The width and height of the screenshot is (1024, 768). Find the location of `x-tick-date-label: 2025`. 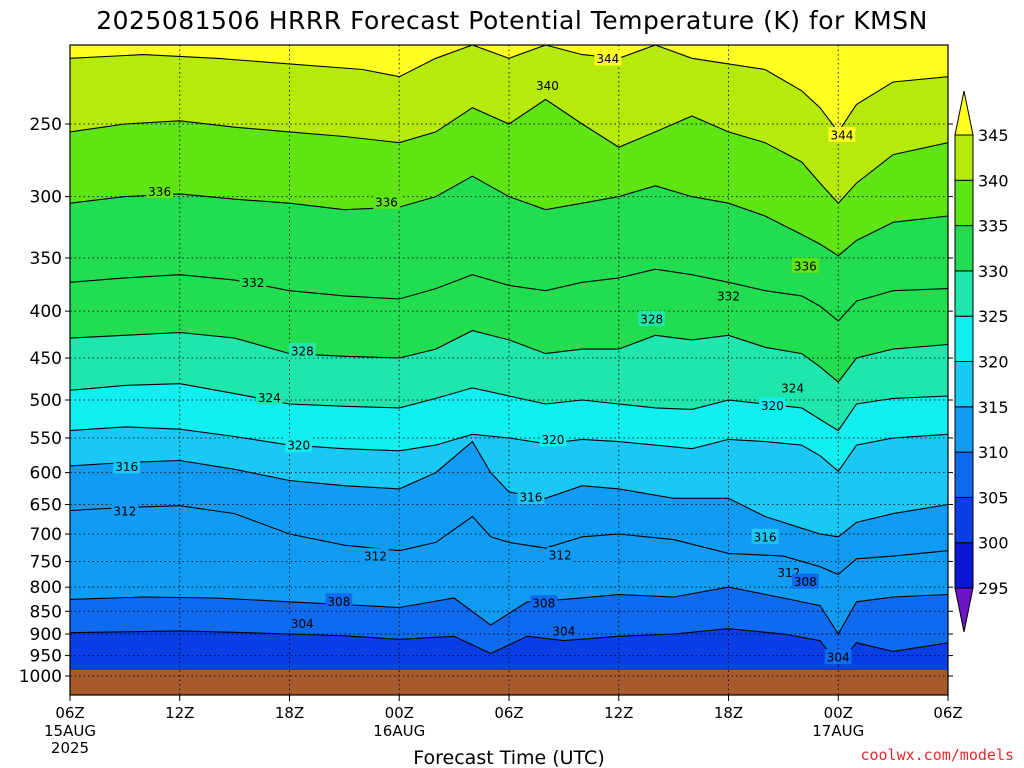

x-tick-date-label: 2025 is located at coordinates (70, 748).